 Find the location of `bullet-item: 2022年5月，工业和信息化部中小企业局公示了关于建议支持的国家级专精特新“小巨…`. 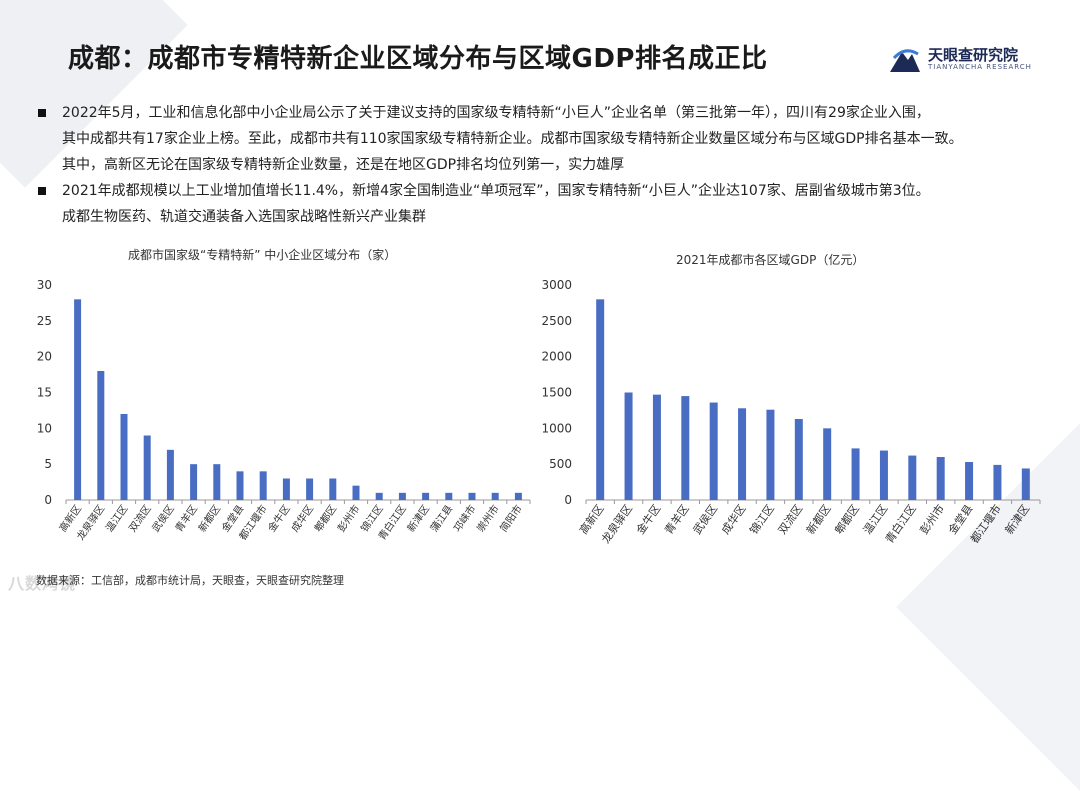

bullet-item: 2022年5月，工业和信息化部中小企业局公示了关于建议支持的国家级专精特新“小巨… is located at coordinates (546, 139).